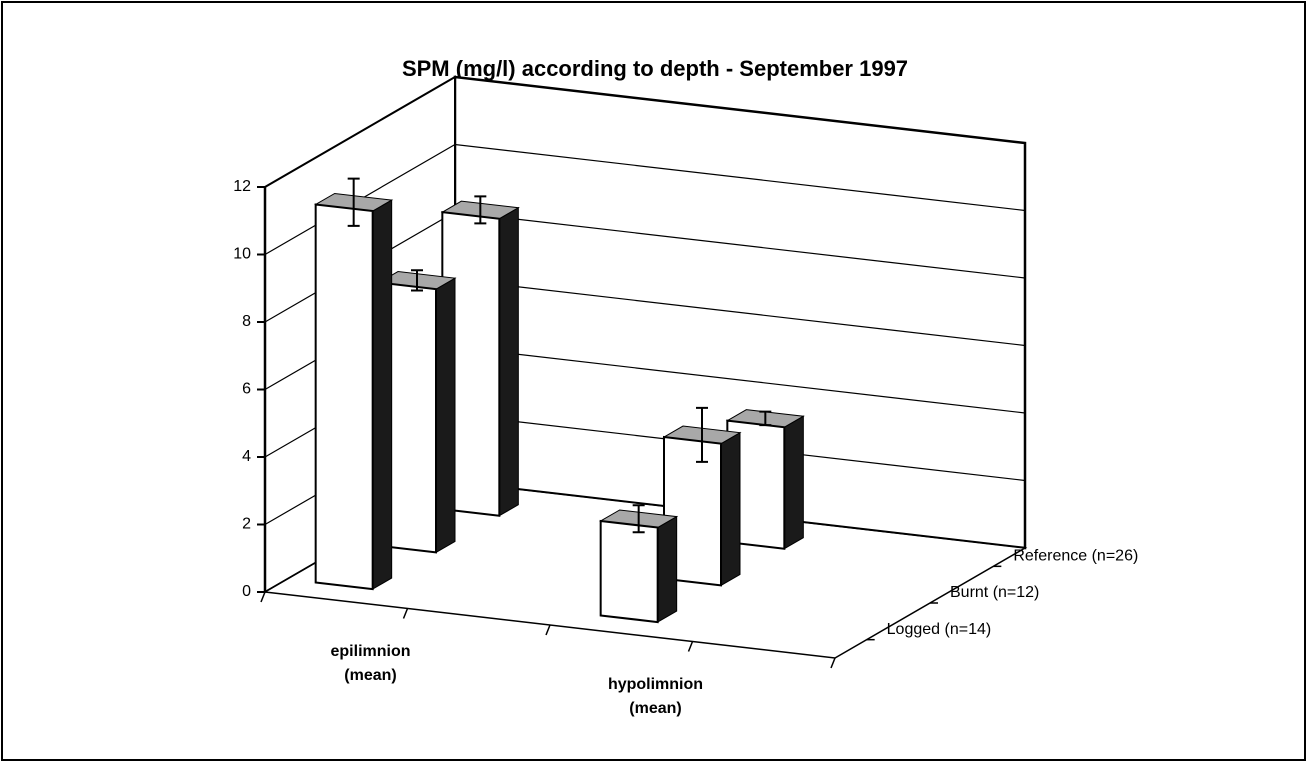 The width and height of the screenshot is (1310, 764). What do you see at coordinates (246, 524) in the screenshot?
I see `y-tick-label: 2` at bounding box center [246, 524].